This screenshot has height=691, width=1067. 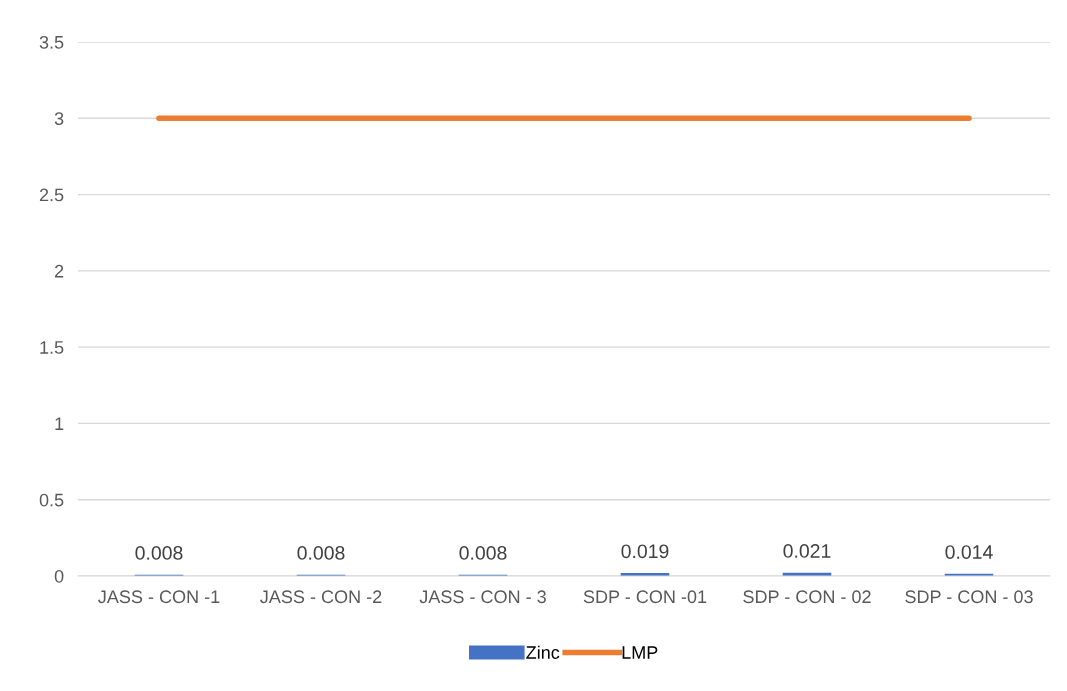 I want to click on data-label: 0.019, so click(x=645, y=551).